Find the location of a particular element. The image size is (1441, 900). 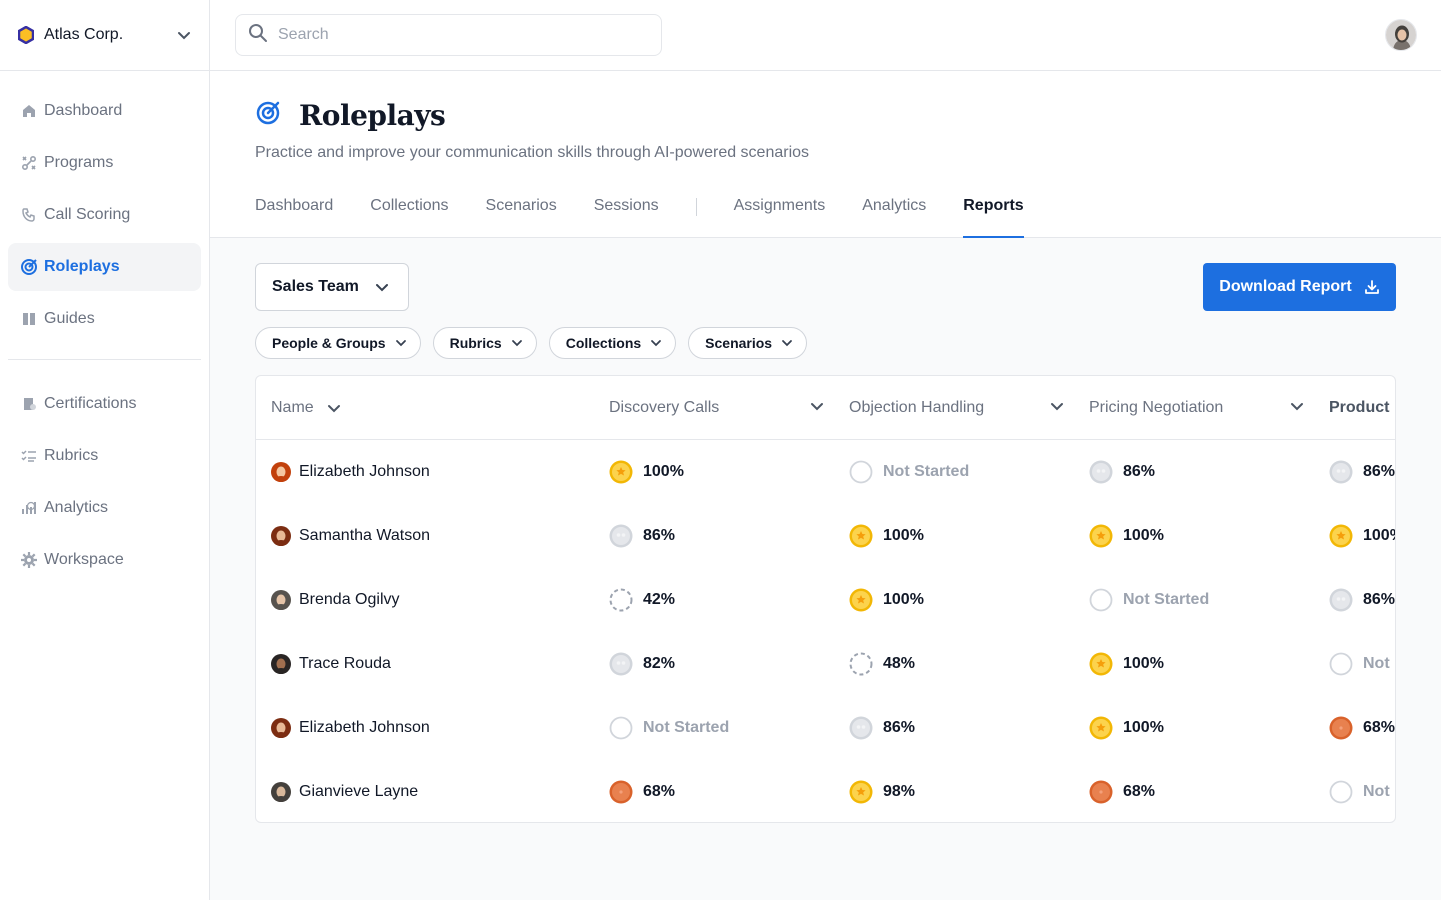

tab-assignments: Assignments is located at coordinates (779, 205).